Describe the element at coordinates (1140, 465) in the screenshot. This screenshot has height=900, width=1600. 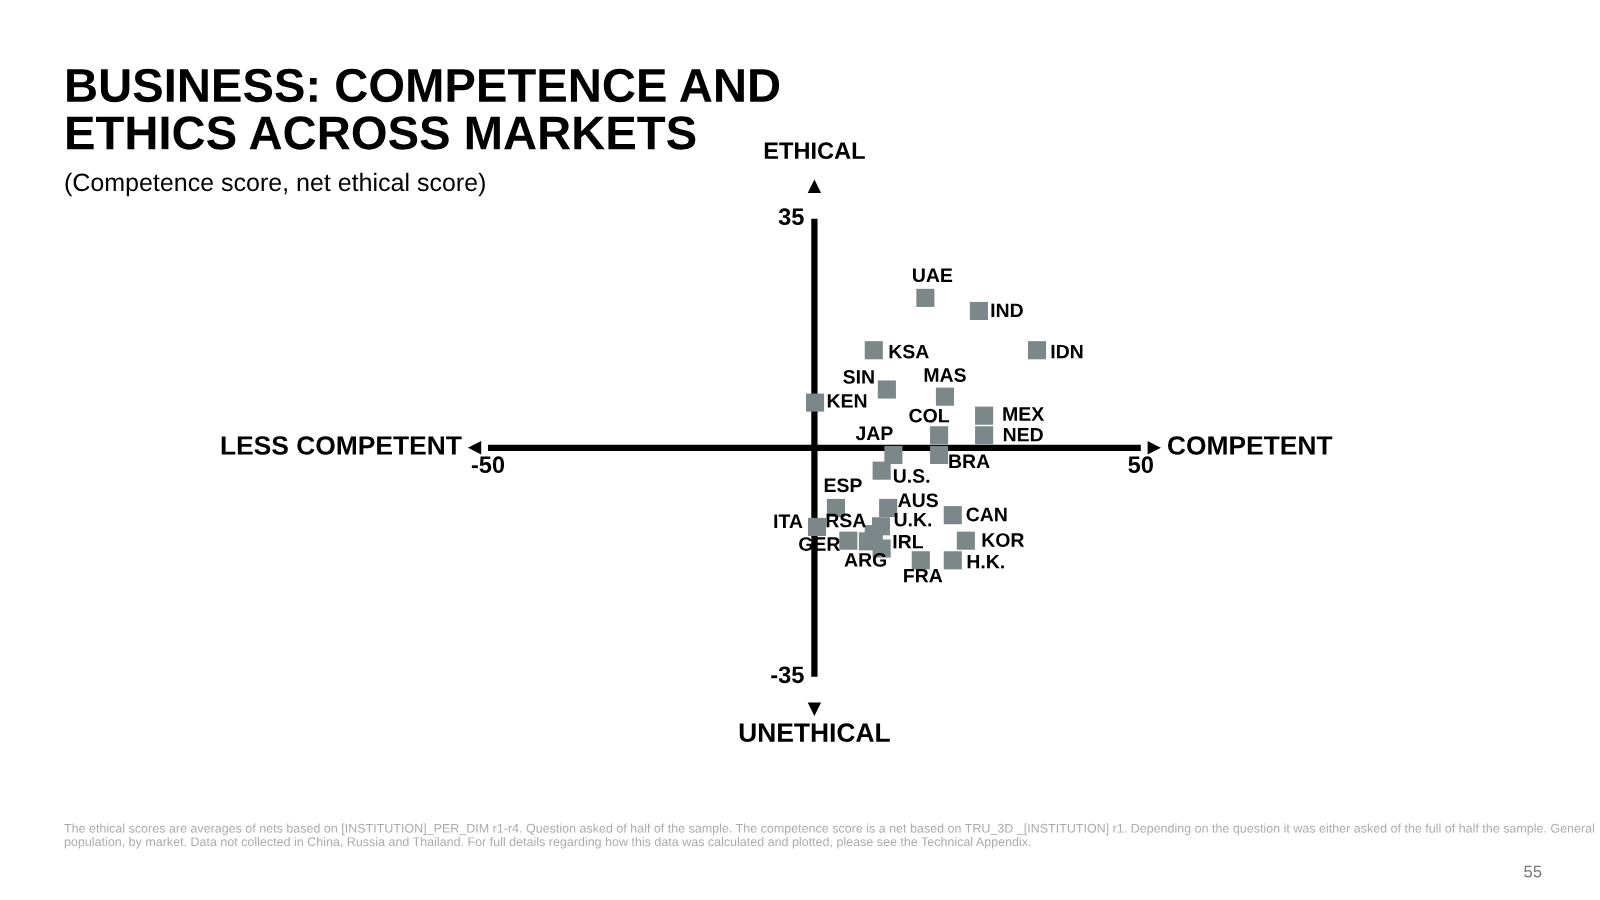
I see `x-tick-label: 50` at that location.